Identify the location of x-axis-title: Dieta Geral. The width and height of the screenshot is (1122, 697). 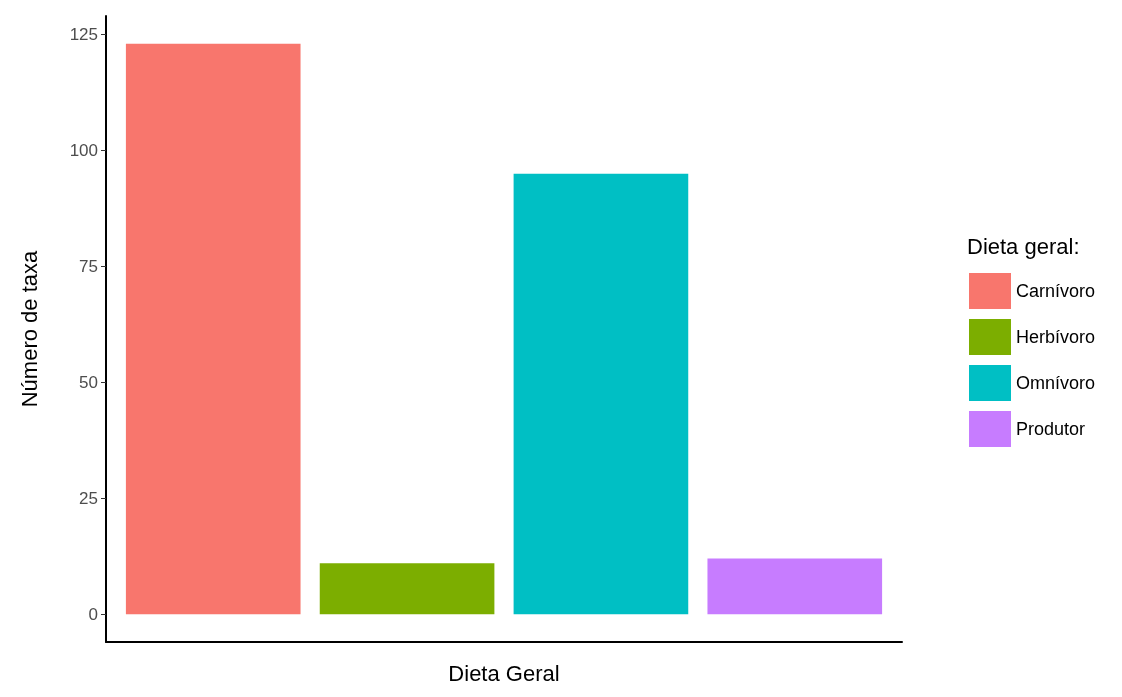
(504, 673).